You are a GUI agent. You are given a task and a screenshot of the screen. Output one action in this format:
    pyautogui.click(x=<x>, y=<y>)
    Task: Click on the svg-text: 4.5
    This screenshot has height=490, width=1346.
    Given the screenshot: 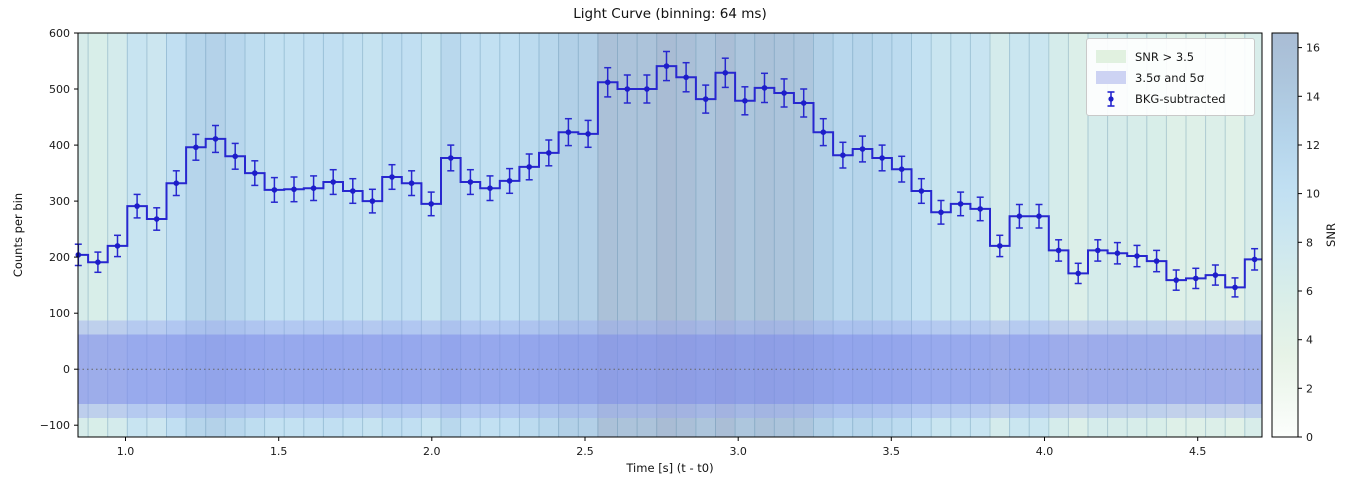 What is the action you would take?
    pyautogui.click(x=1198, y=451)
    